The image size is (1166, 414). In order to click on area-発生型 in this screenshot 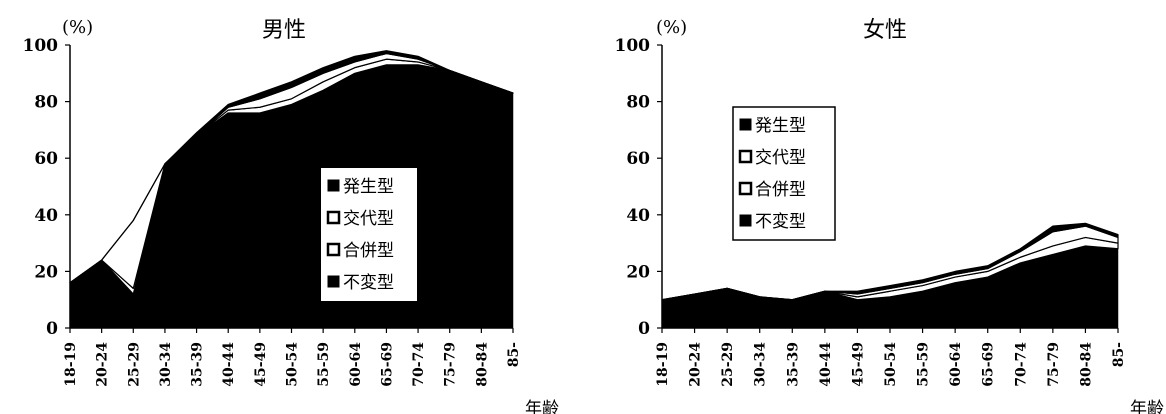, I will do `click(890, 261)`.